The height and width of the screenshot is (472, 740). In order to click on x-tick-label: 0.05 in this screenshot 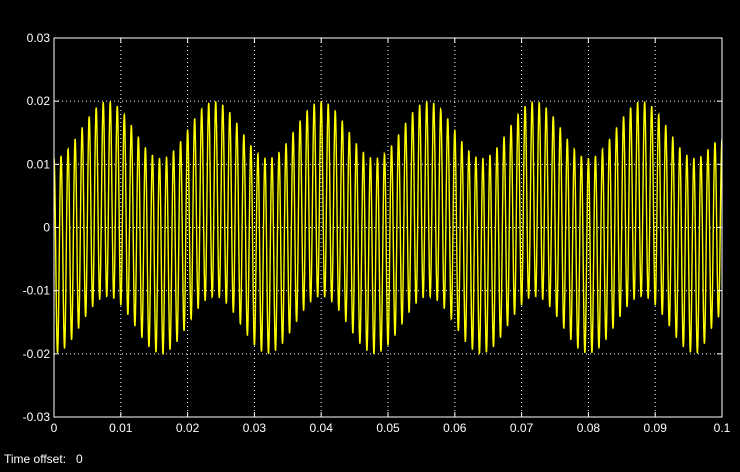, I will do `click(388, 428)`.